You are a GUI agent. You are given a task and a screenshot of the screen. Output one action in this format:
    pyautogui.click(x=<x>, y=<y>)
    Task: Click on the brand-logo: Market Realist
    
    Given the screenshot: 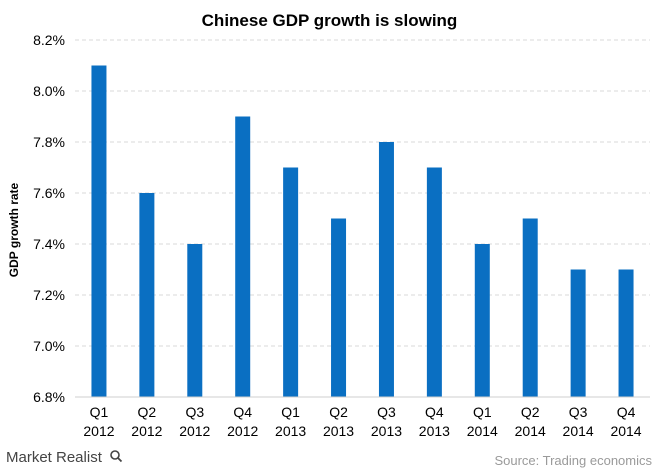 What is the action you would take?
    pyautogui.click(x=64, y=457)
    